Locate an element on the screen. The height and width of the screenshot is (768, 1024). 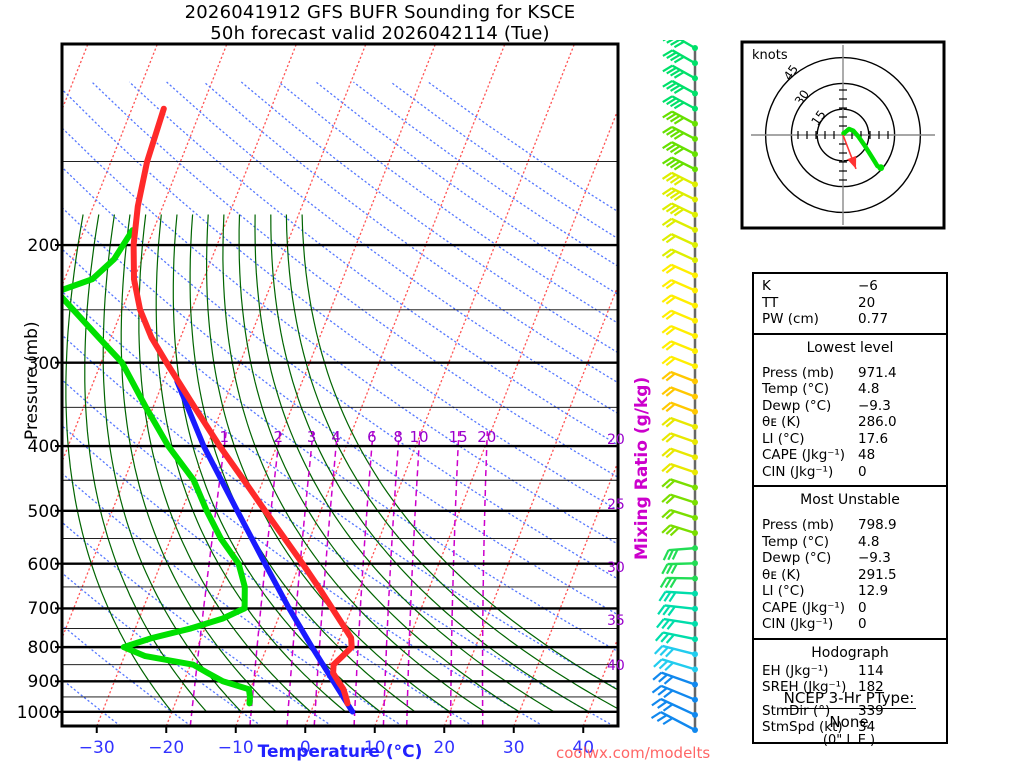
storm-motion-row: StmSpd (kt) 34 is located at coordinates (850, 727).